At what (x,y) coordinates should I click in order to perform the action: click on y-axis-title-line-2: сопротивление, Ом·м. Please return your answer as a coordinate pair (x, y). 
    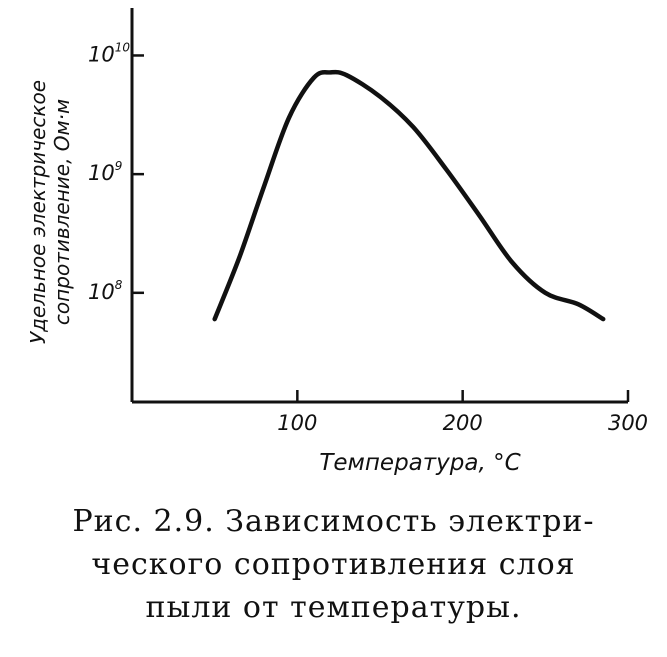
    Looking at the image, I should click on (62, 212).